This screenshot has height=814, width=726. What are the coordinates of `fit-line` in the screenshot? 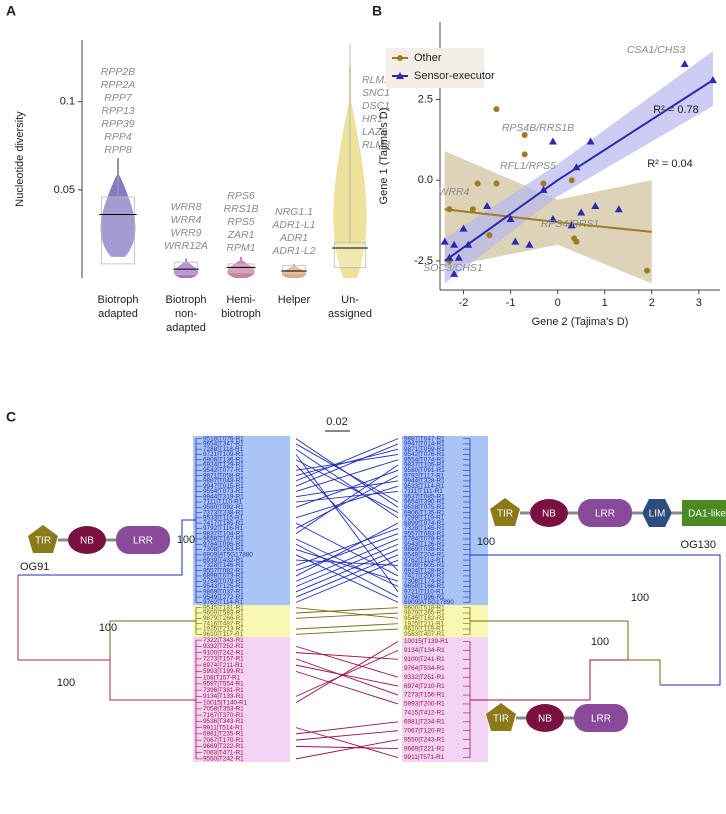 It's located at (579, 170).